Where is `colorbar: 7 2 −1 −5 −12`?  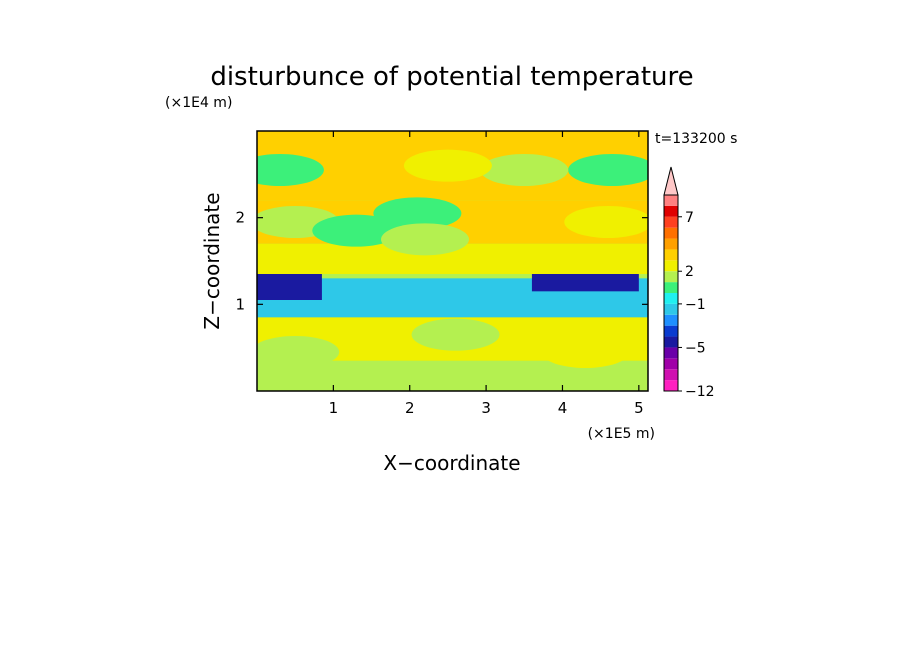 colorbar: 7 2 −1 −5 −12 is located at coordinates (689, 283).